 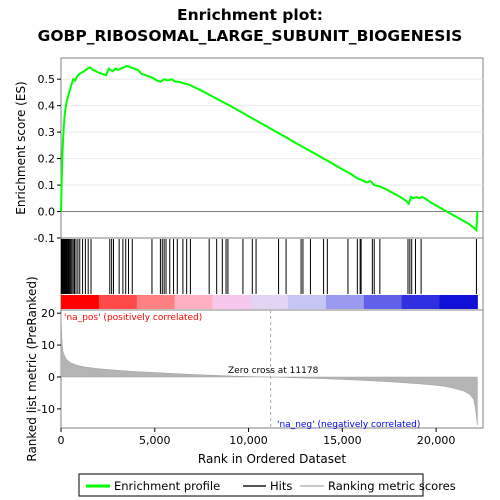 What do you see at coordinates (272, 459) in the screenshot?
I see `x-axis-label: Rank in Ordered Dataset` at bounding box center [272, 459].